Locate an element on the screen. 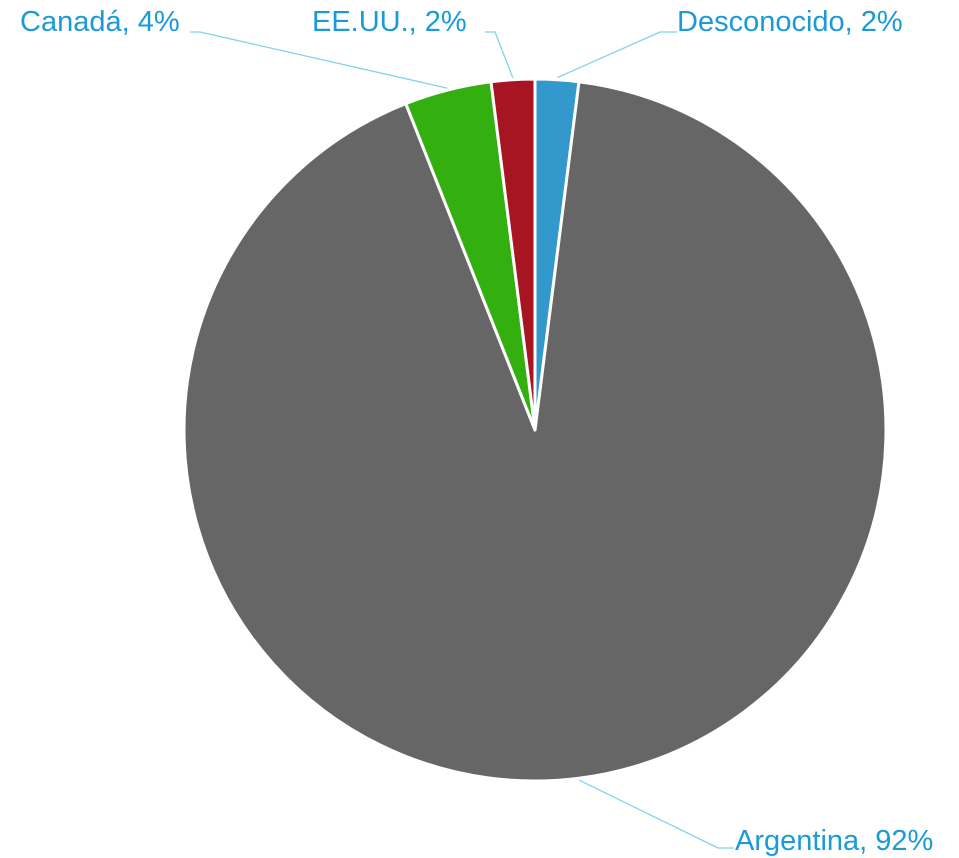 This screenshot has height=858, width=959. pie-slice-ee-uu is located at coordinates (513, 254).